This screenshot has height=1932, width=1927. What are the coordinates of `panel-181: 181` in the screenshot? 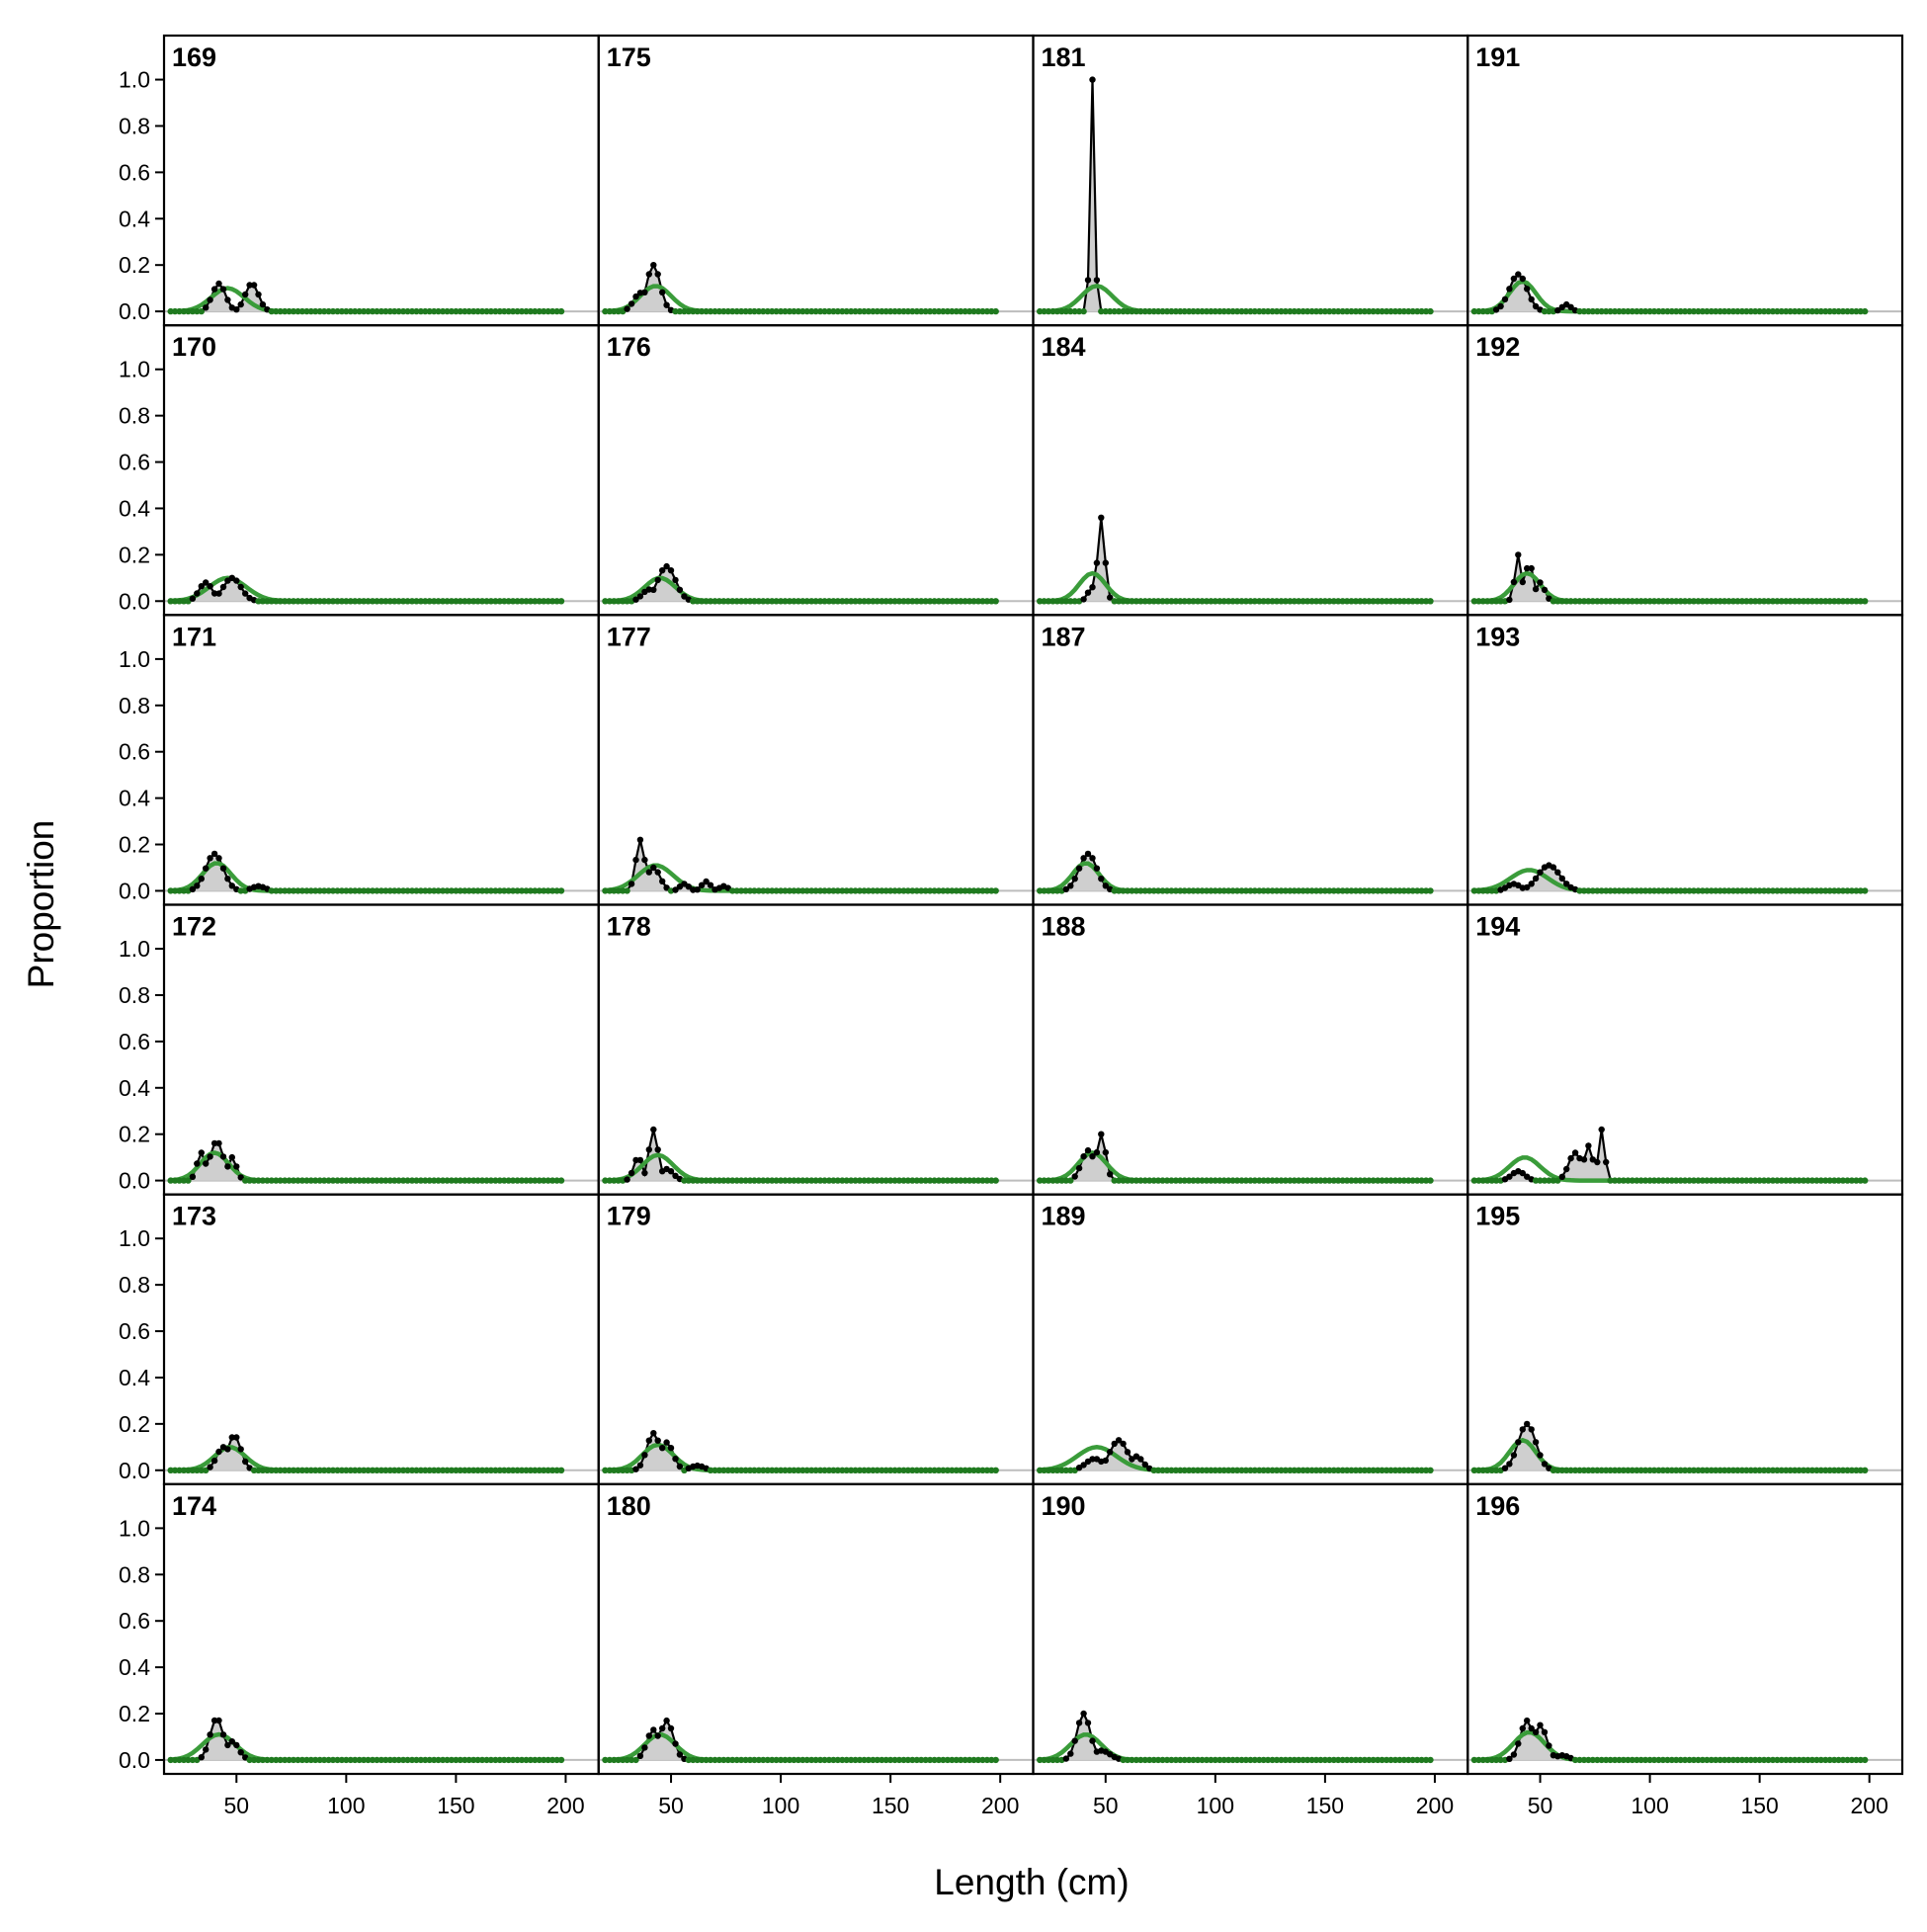 It's located at (1251, 180).